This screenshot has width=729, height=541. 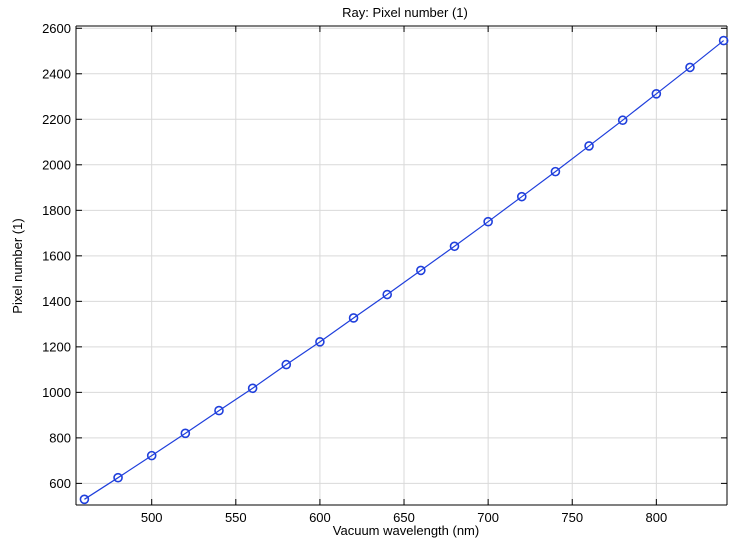 I want to click on chart-title: Ray: Pixel number (1), so click(x=405, y=12).